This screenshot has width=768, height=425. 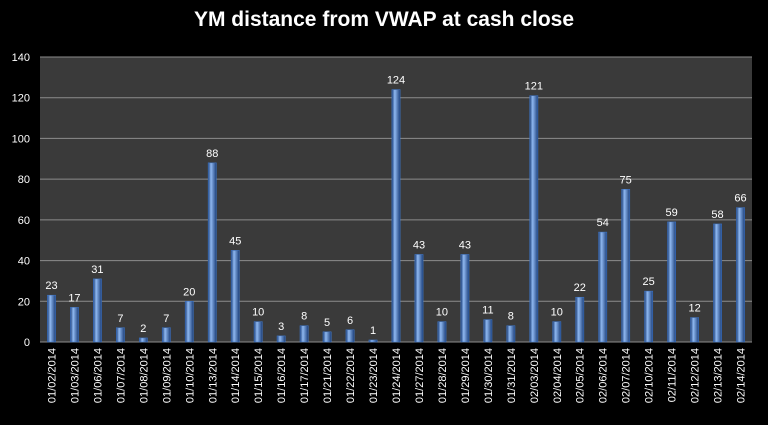 I want to click on data-label: 45, so click(x=235, y=241).